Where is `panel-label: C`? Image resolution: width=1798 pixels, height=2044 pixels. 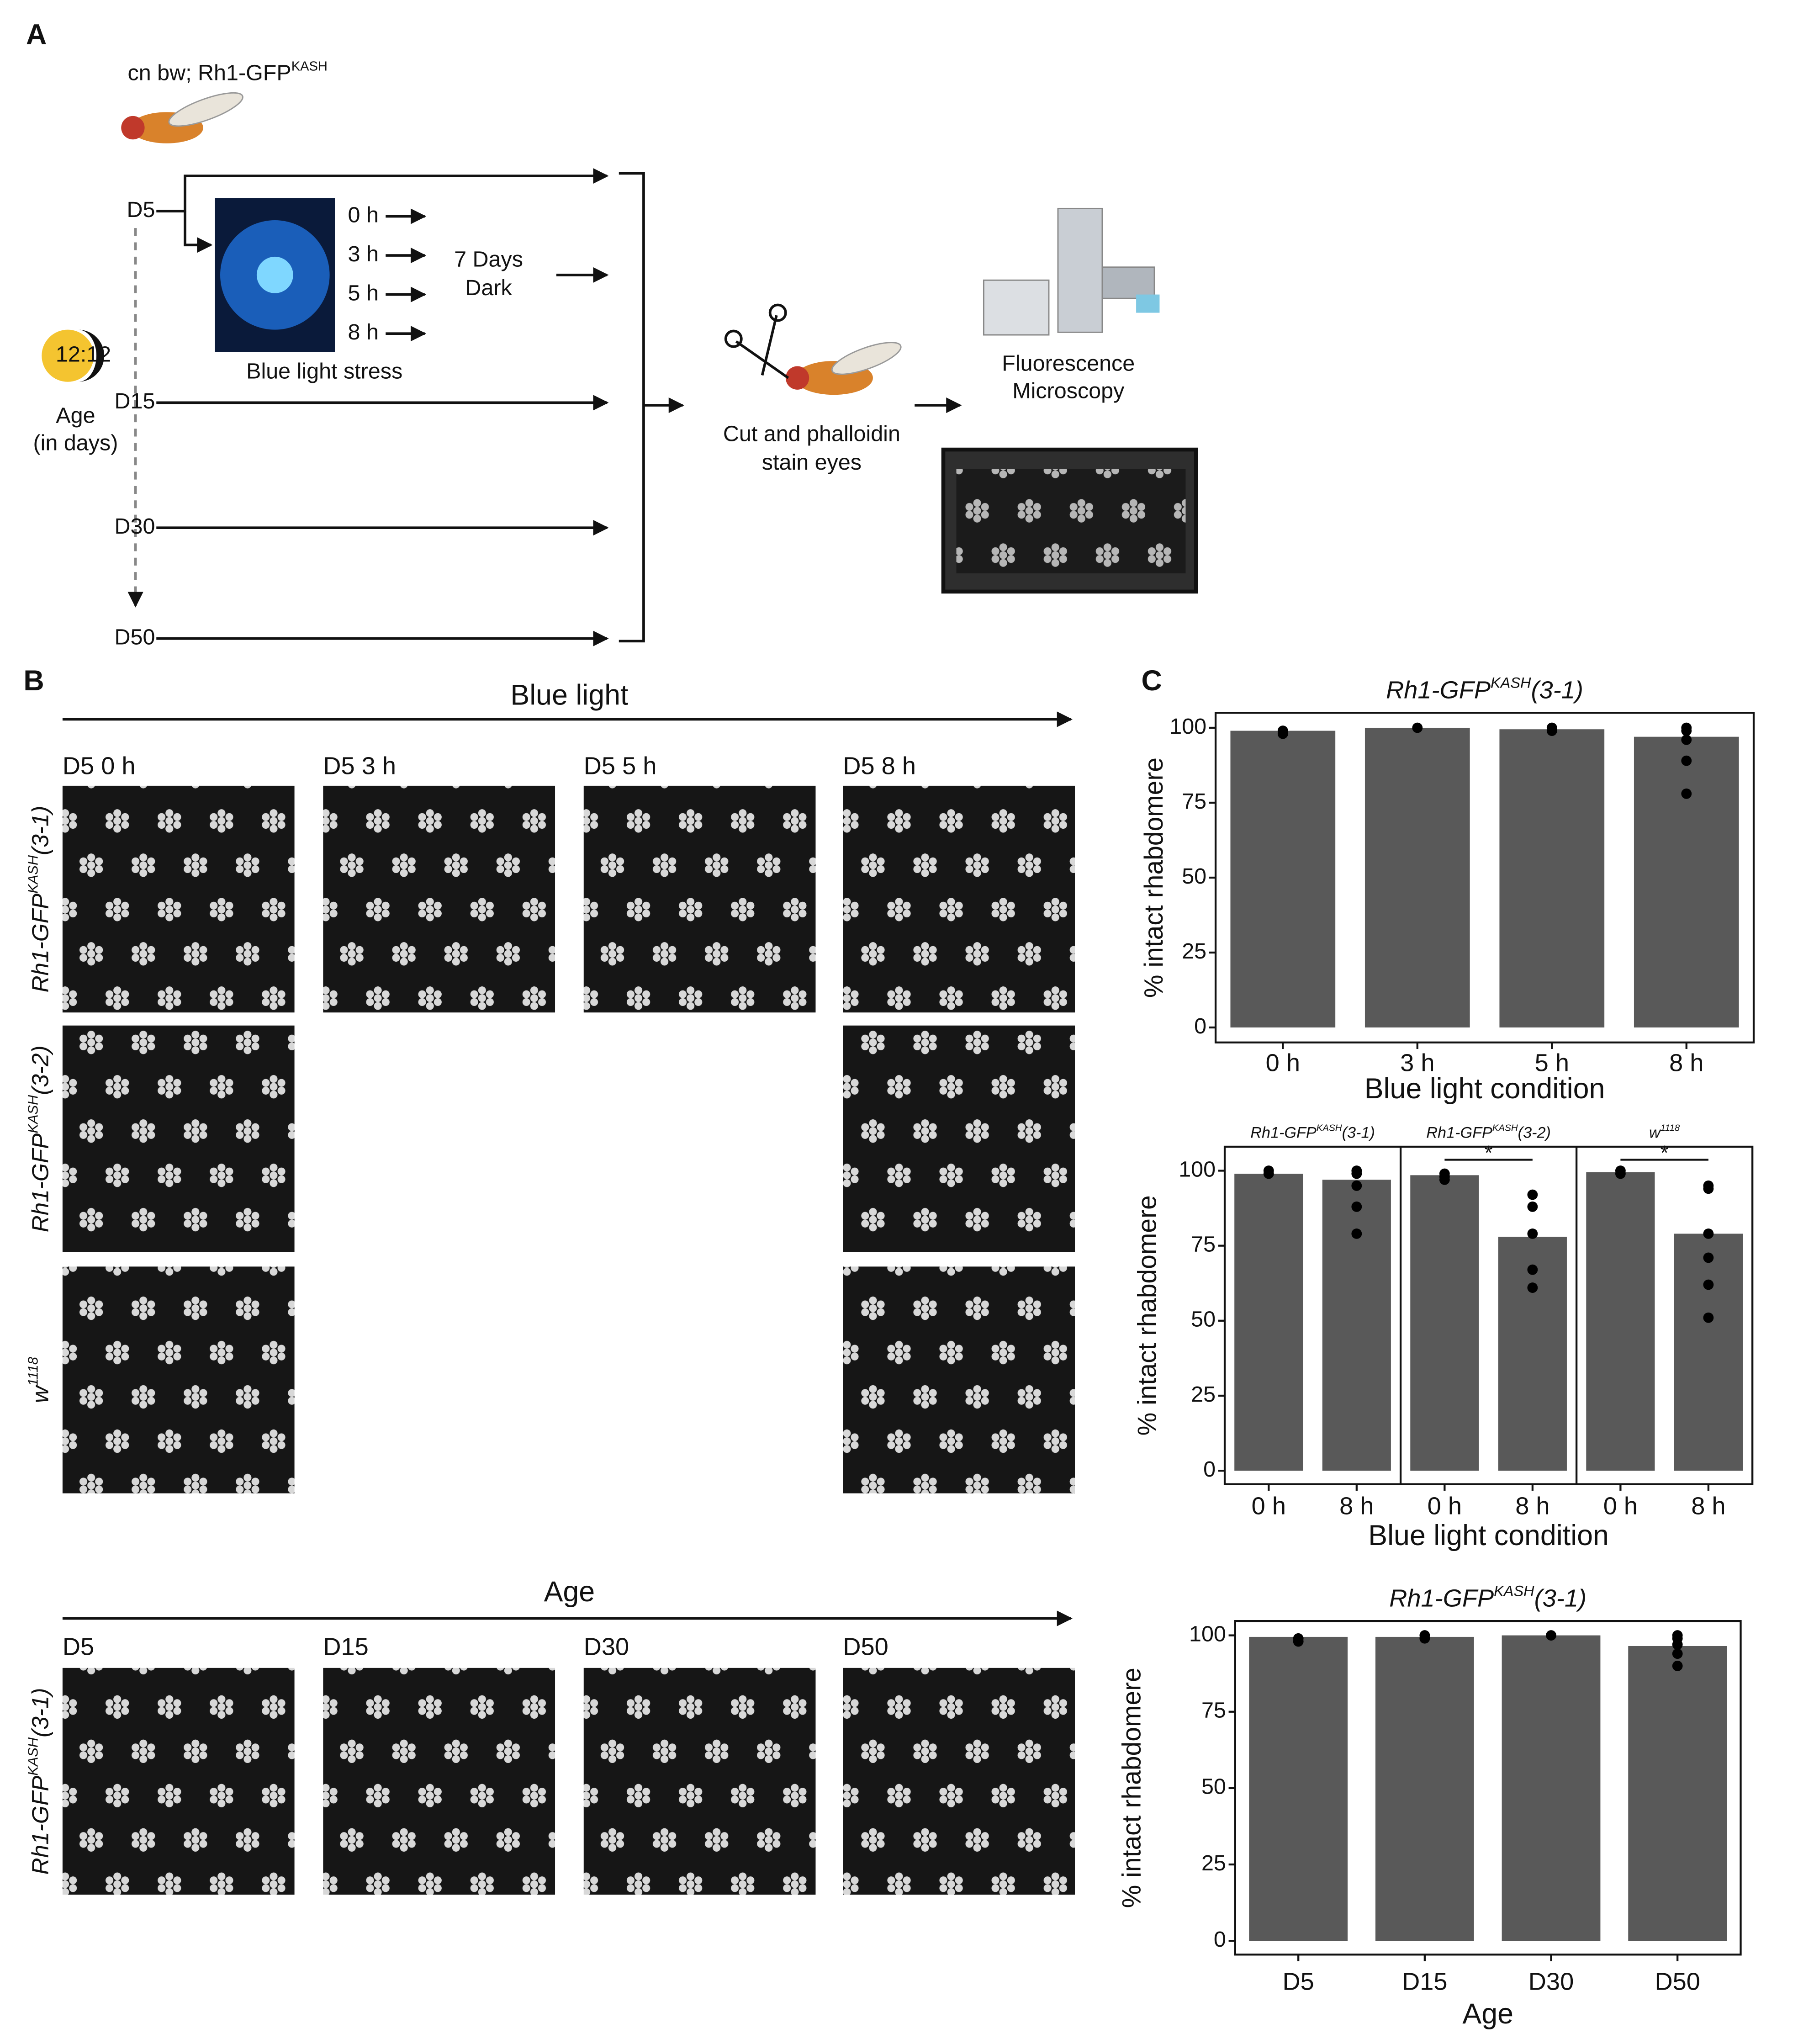 panel-label: C is located at coordinates (1152, 681).